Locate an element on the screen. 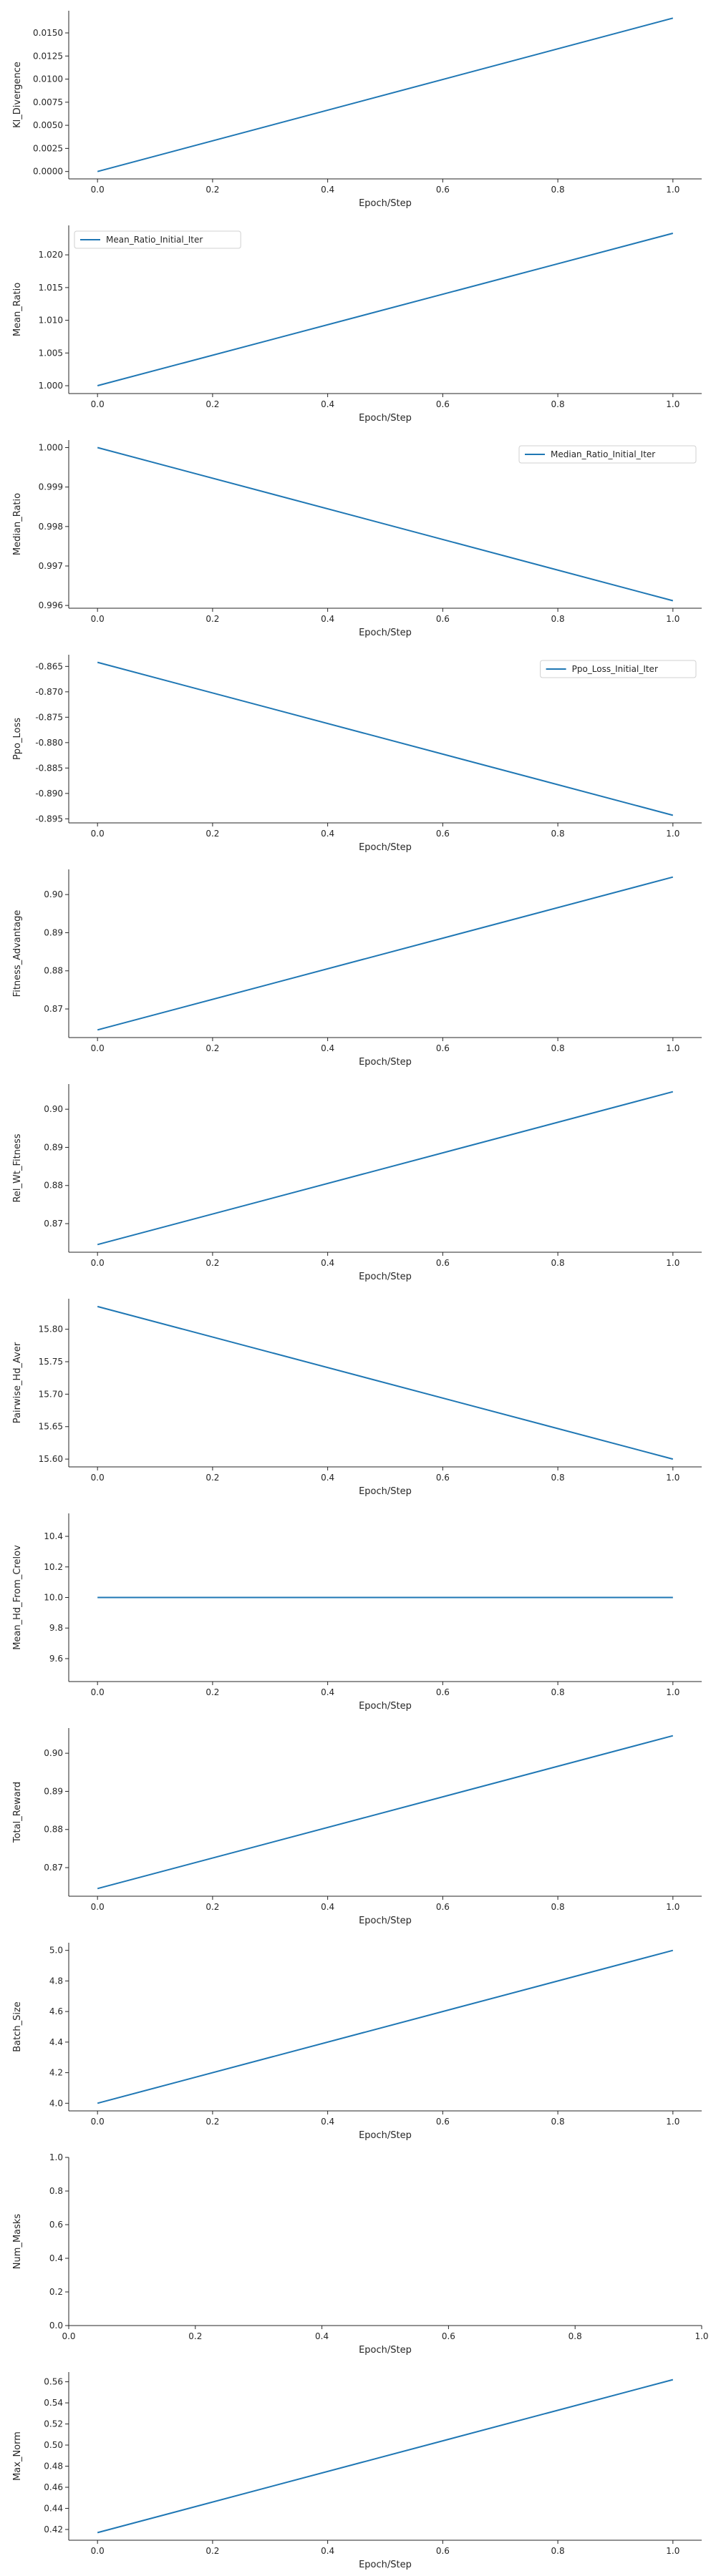 This screenshot has width=716, height=2576. y-tick-label: 0.0075 is located at coordinates (48, 102).